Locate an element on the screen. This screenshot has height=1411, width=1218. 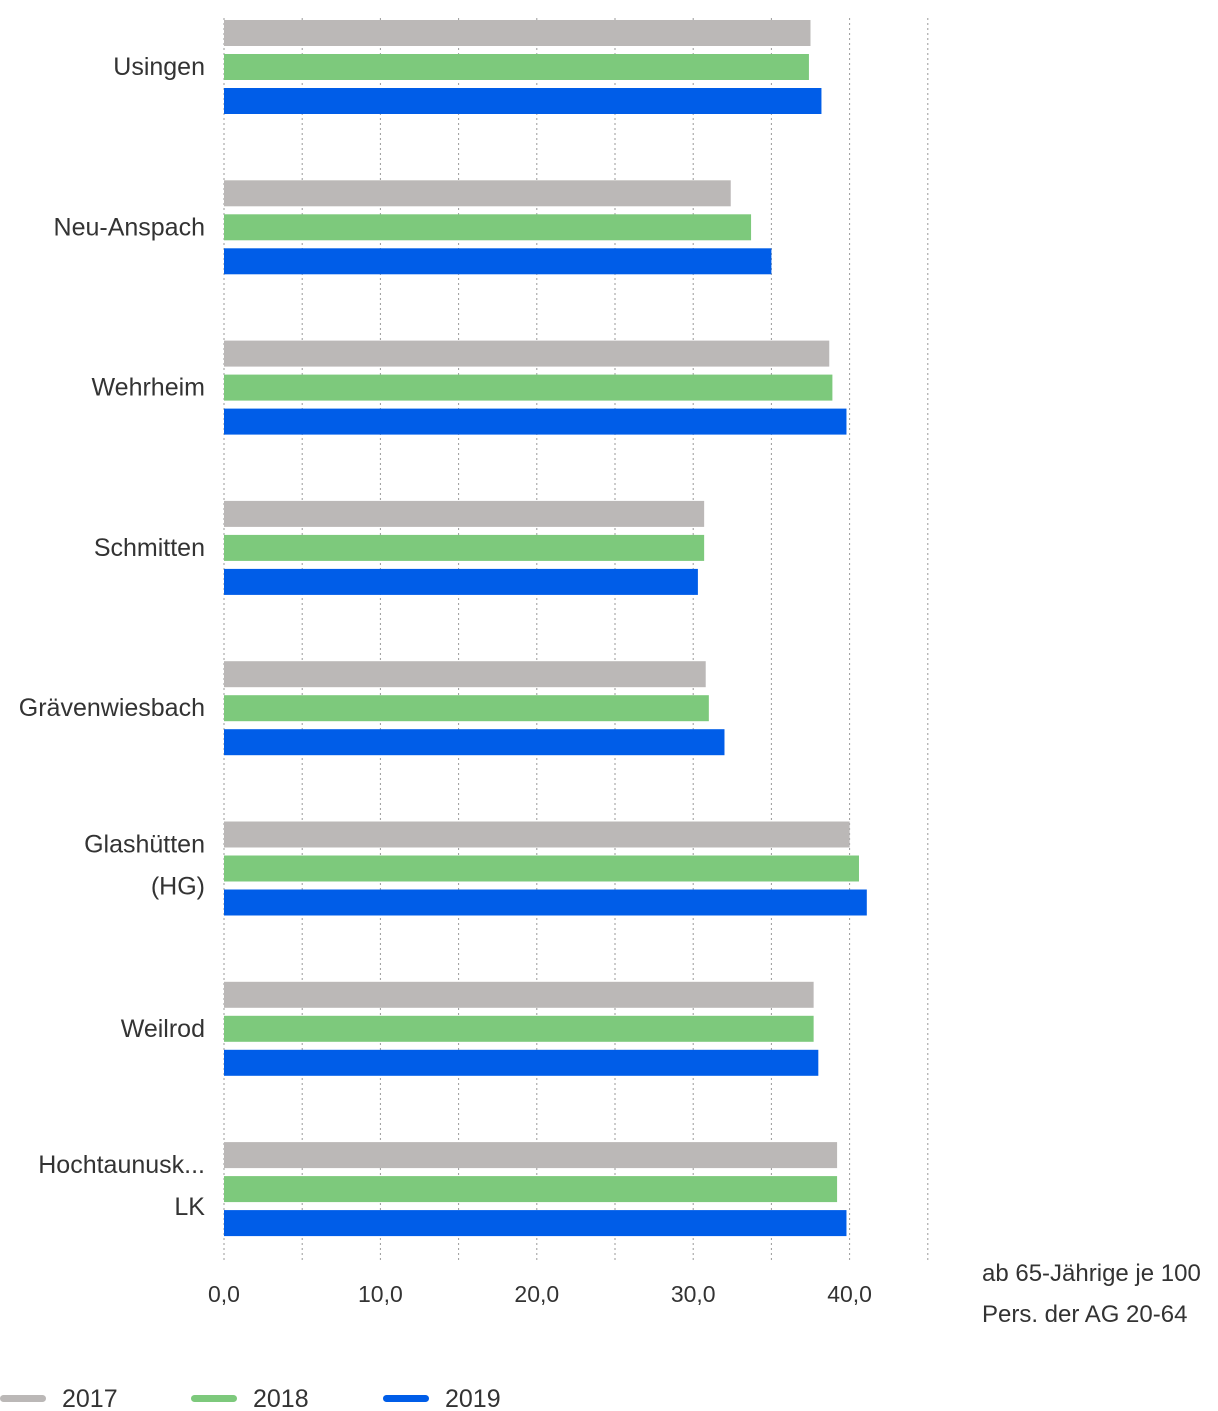
category-label: Glashütten is located at coordinates (144, 845).